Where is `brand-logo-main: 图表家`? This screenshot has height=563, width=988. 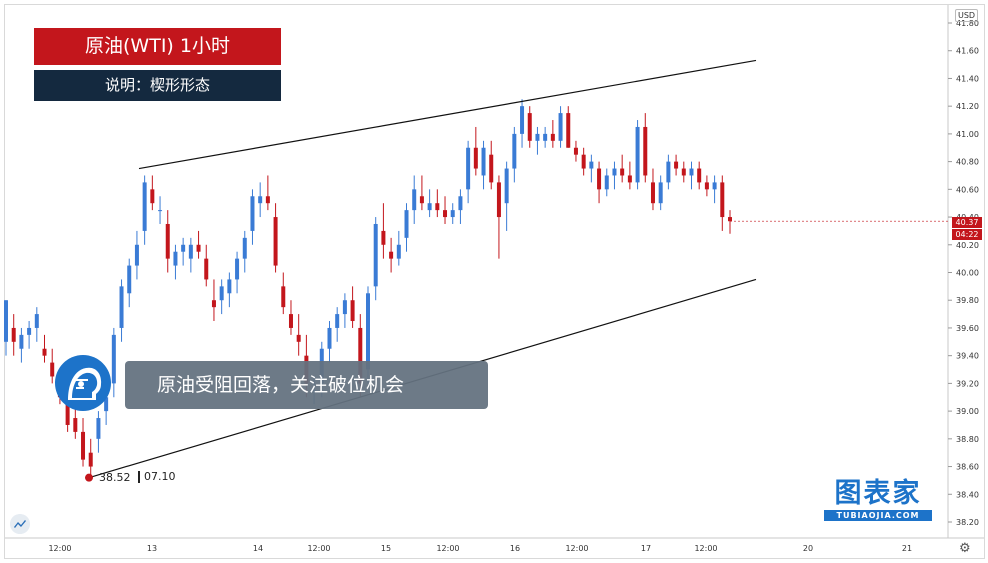 brand-logo-main: 图表家 is located at coordinates (878, 493).